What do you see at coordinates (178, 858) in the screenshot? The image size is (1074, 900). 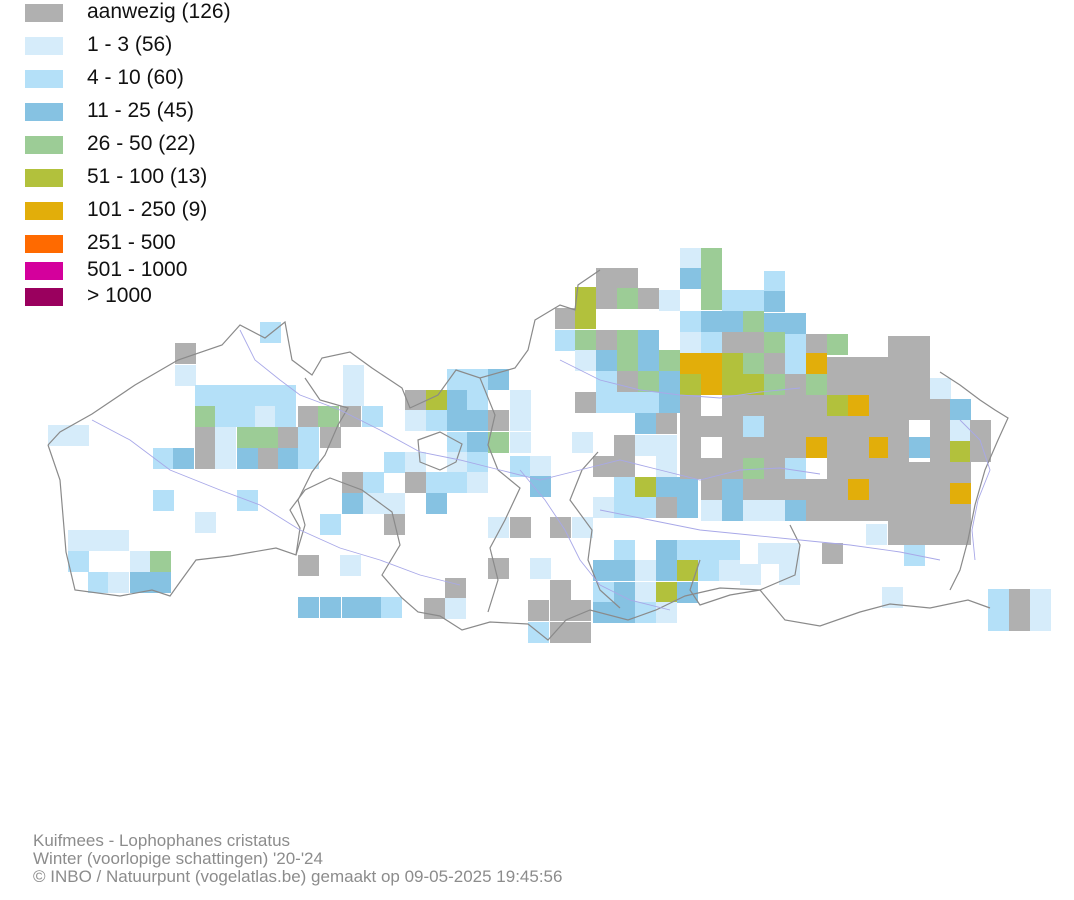 I see `season-subtitle: Winter (voorlopige schattingen) '20-'24` at bounding box center [178, 858].